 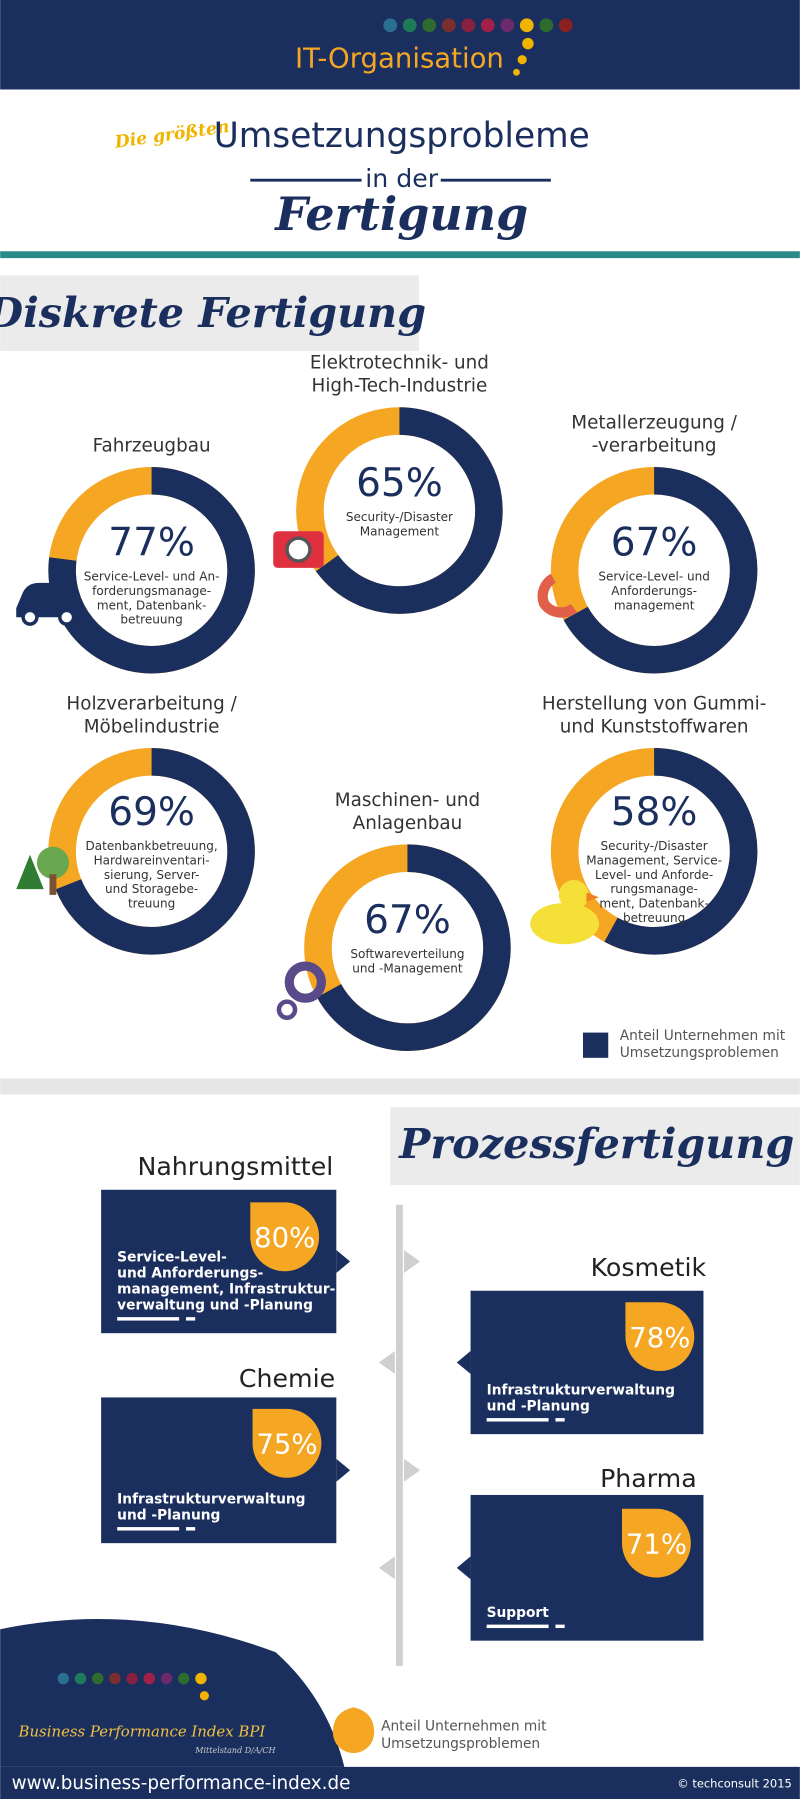 I want to click on category-name: und Kunststoffwaren, so click(x=654, y=726).